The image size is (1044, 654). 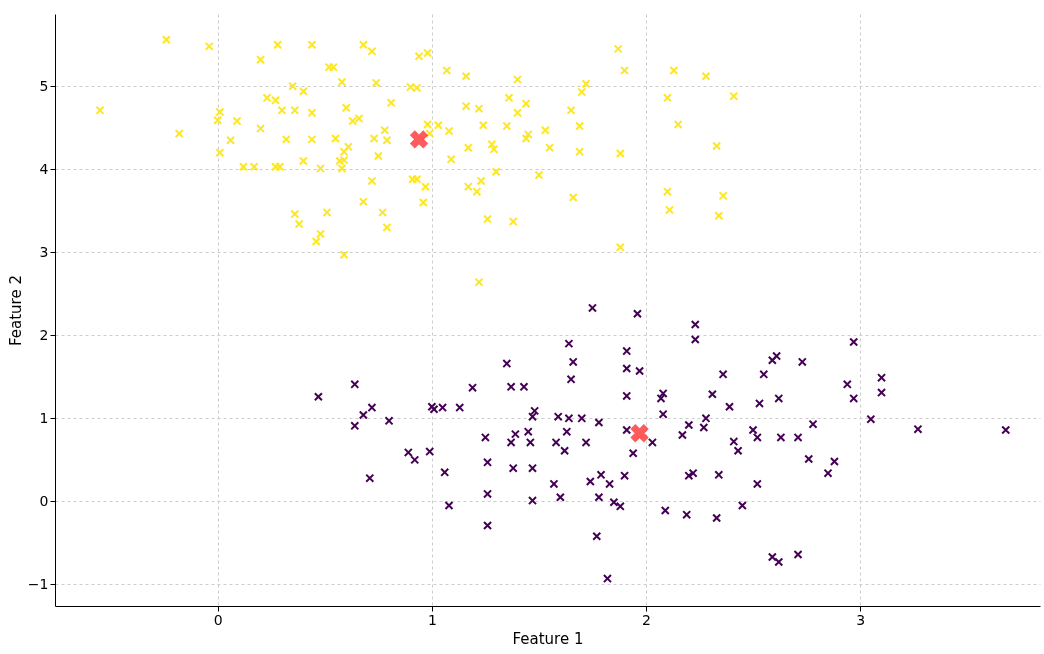 What do you see at coordinates (432, 619) in the screenshot?
I see `x-tick-label: 1` at bounding box center [432, 619].